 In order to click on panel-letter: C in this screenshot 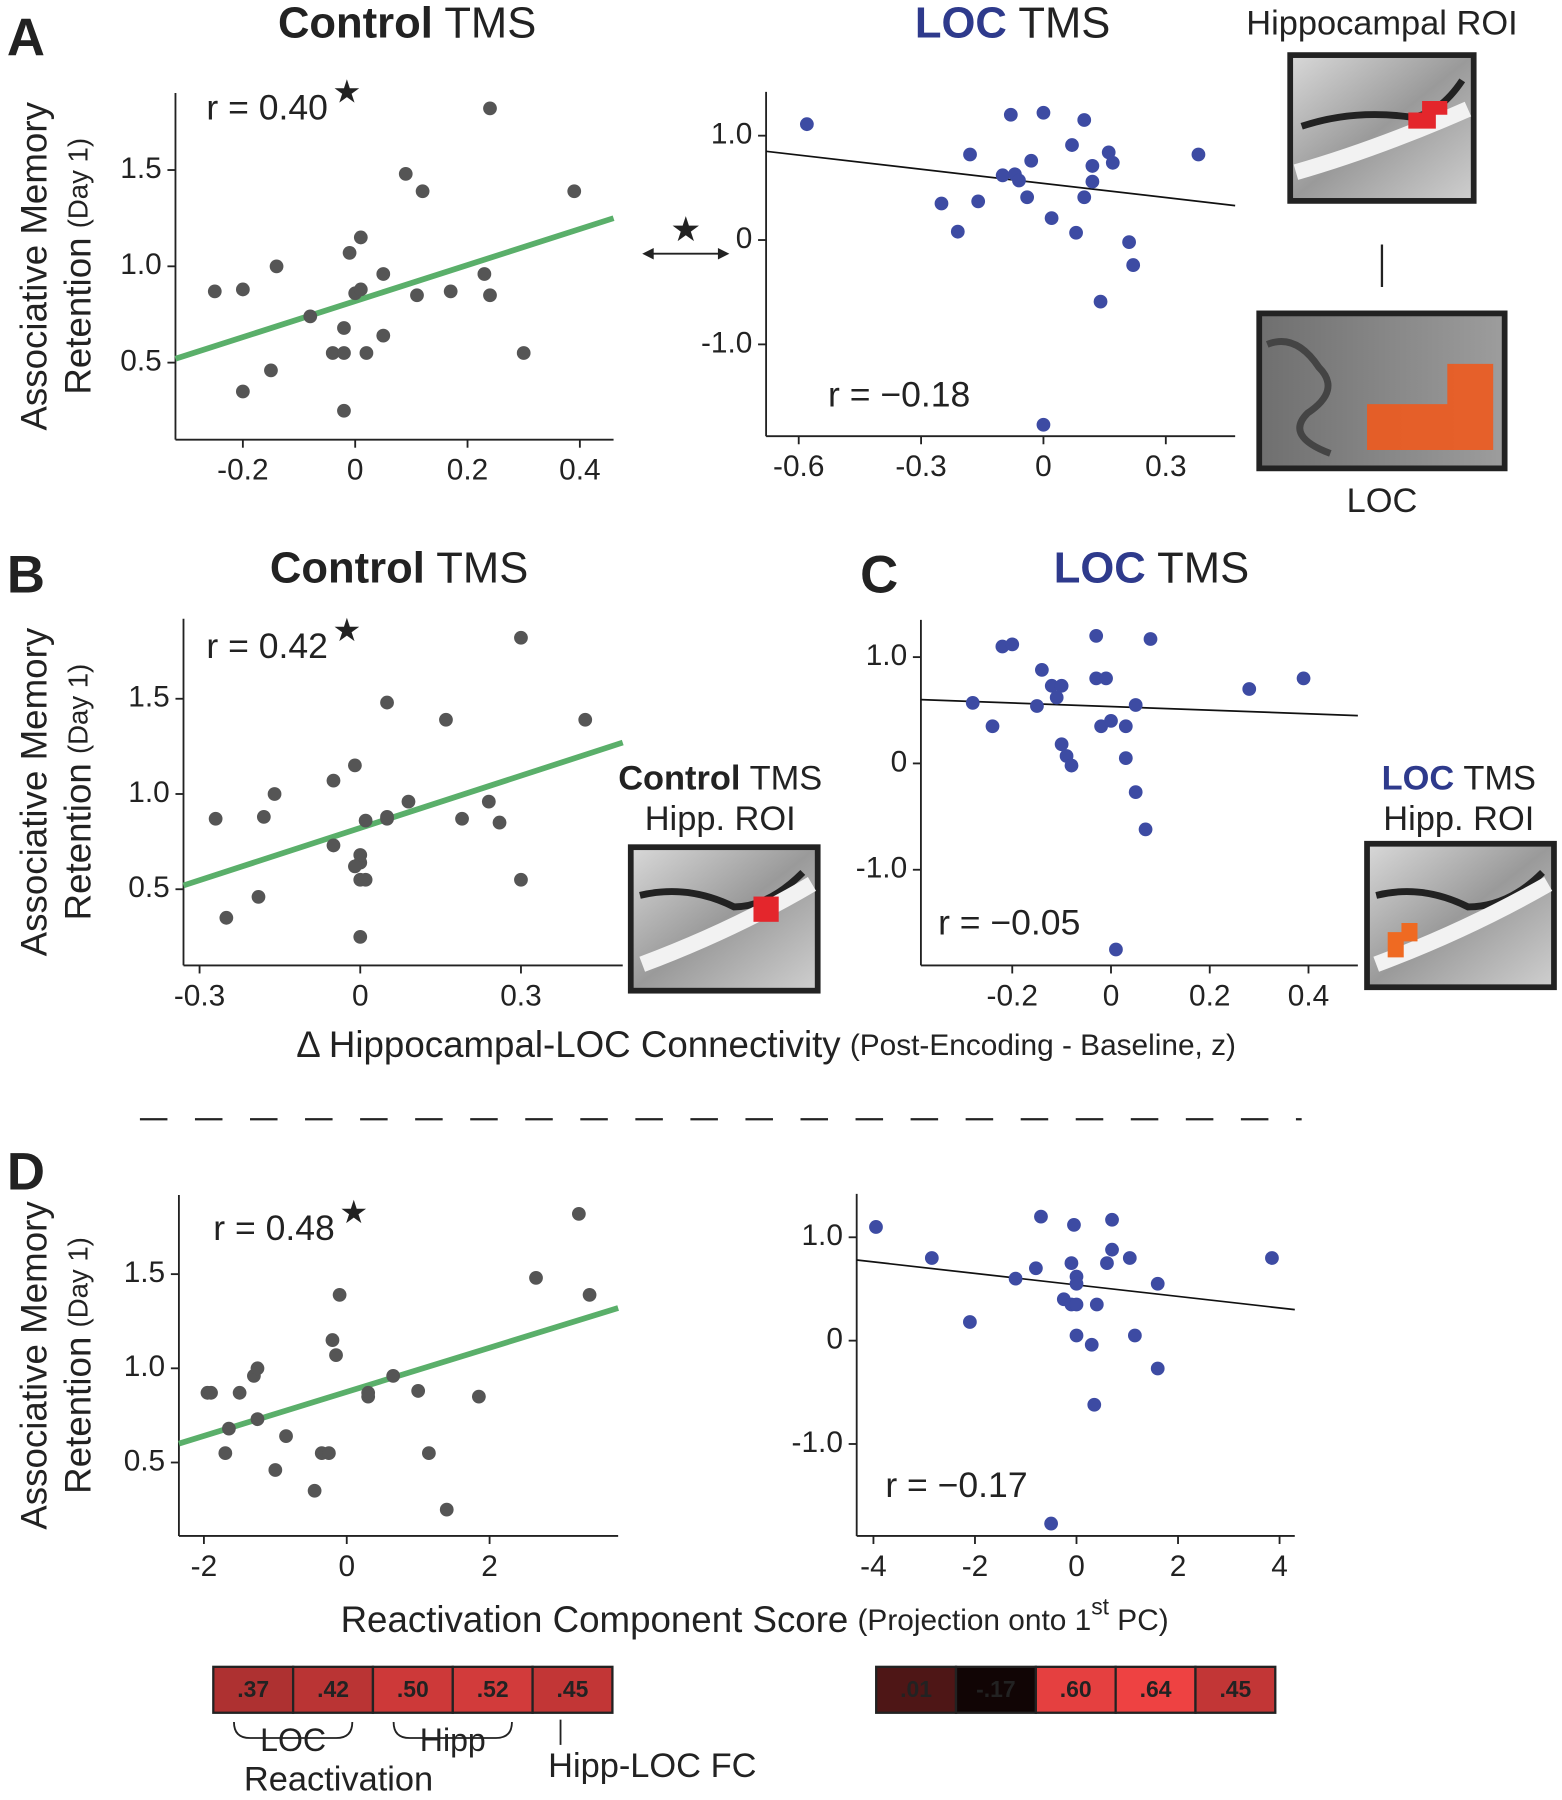, I will do `click(879, 574)`.